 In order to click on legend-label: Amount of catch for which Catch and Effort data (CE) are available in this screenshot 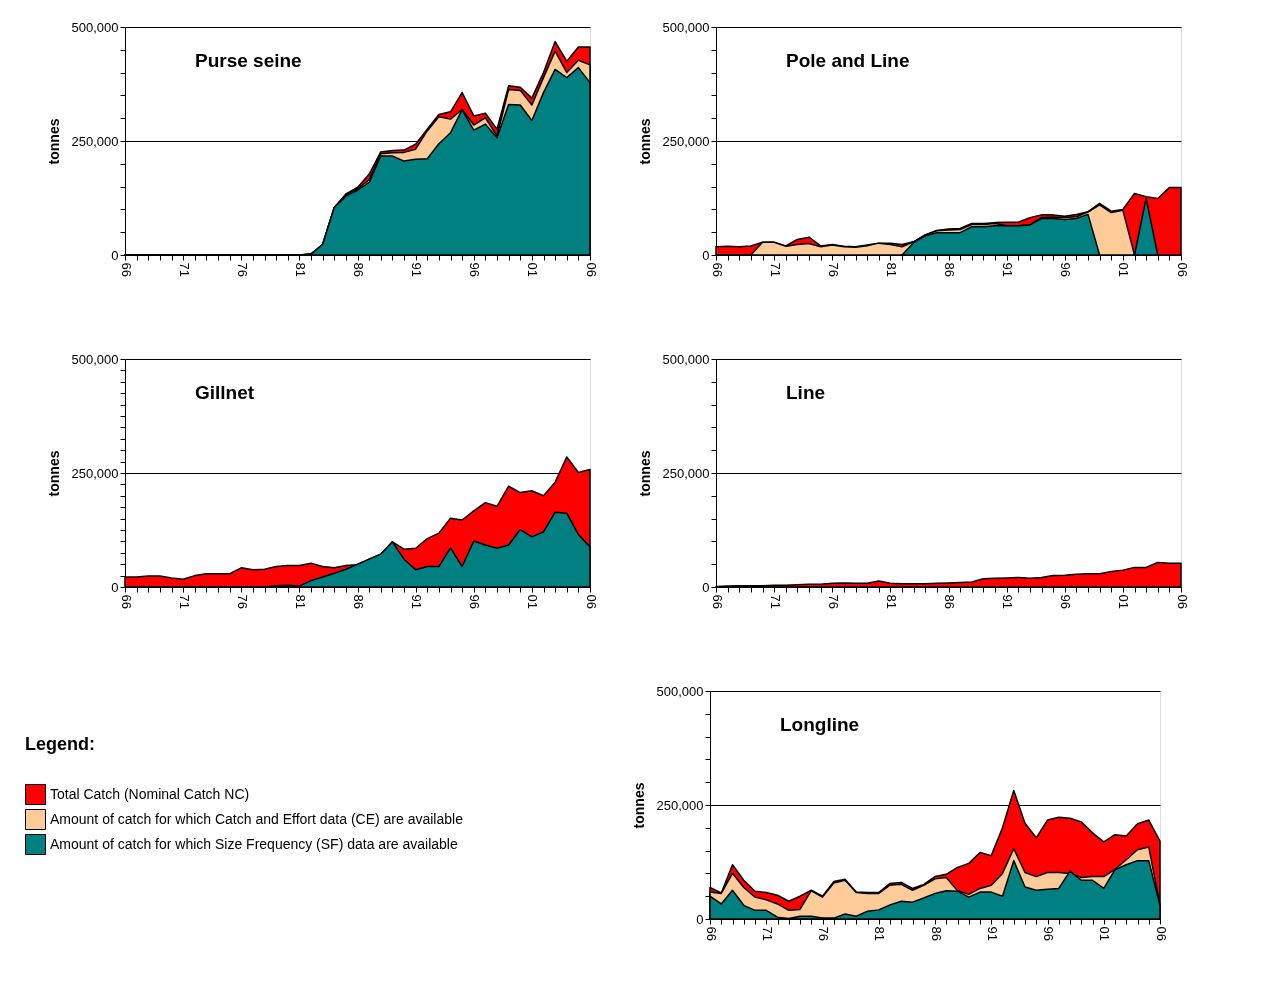, I will do `click(257, 818)`.